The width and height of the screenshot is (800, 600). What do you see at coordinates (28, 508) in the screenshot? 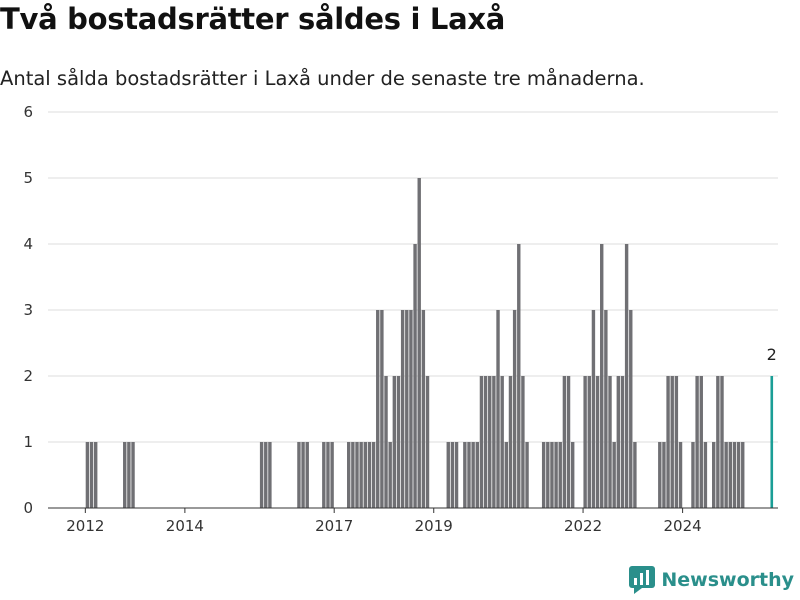
I see `y-tick-label: 0` at bounding box center [28, 508].